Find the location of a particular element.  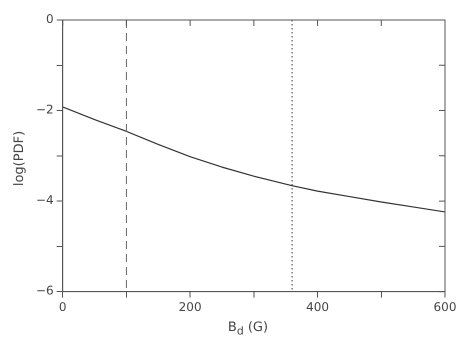

x-tick-label: 0 is located at coordinates (62, 307).